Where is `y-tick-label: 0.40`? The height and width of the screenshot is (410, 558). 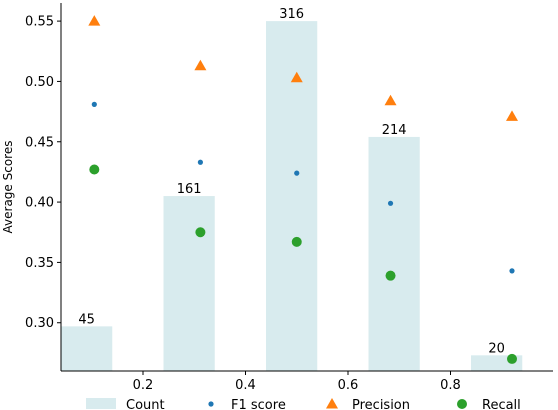 y-tick-label: 0.40 is located at coordinates (39, 203).